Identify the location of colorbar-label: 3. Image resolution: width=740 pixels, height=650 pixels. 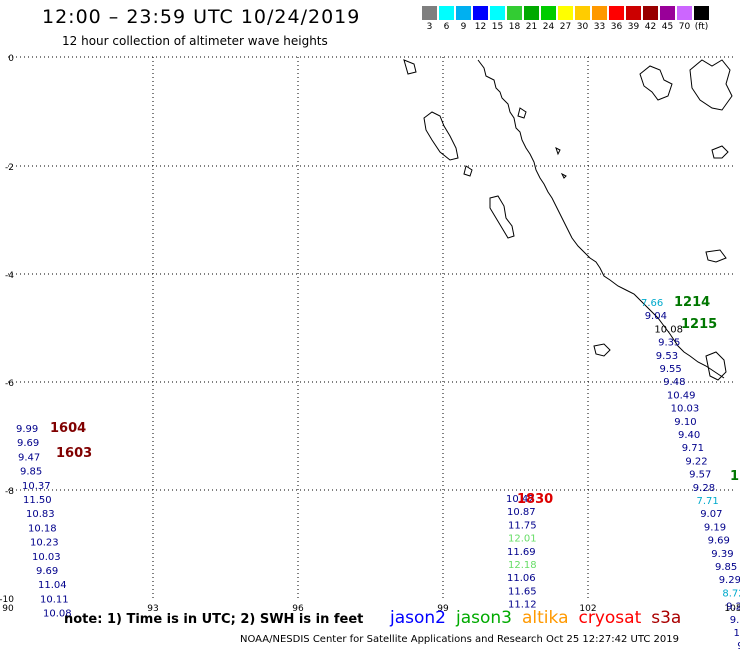
(429, 27).